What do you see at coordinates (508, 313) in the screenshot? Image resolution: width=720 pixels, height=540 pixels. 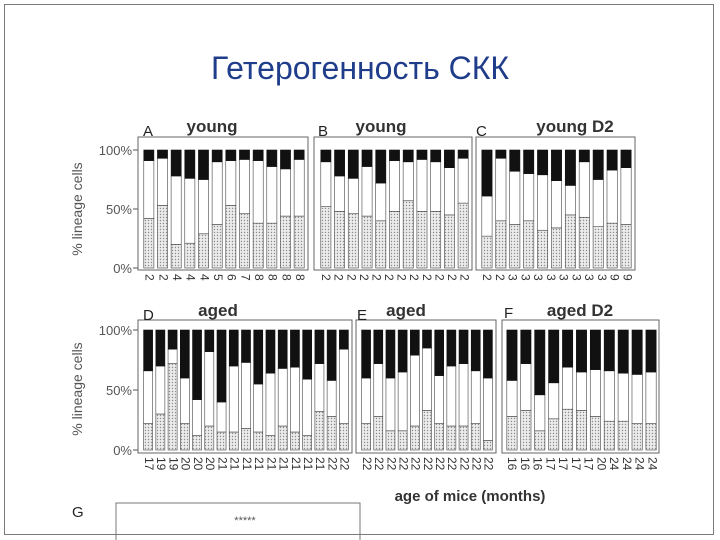 I see `panel-letter: F` at bounding box center [508, 313].